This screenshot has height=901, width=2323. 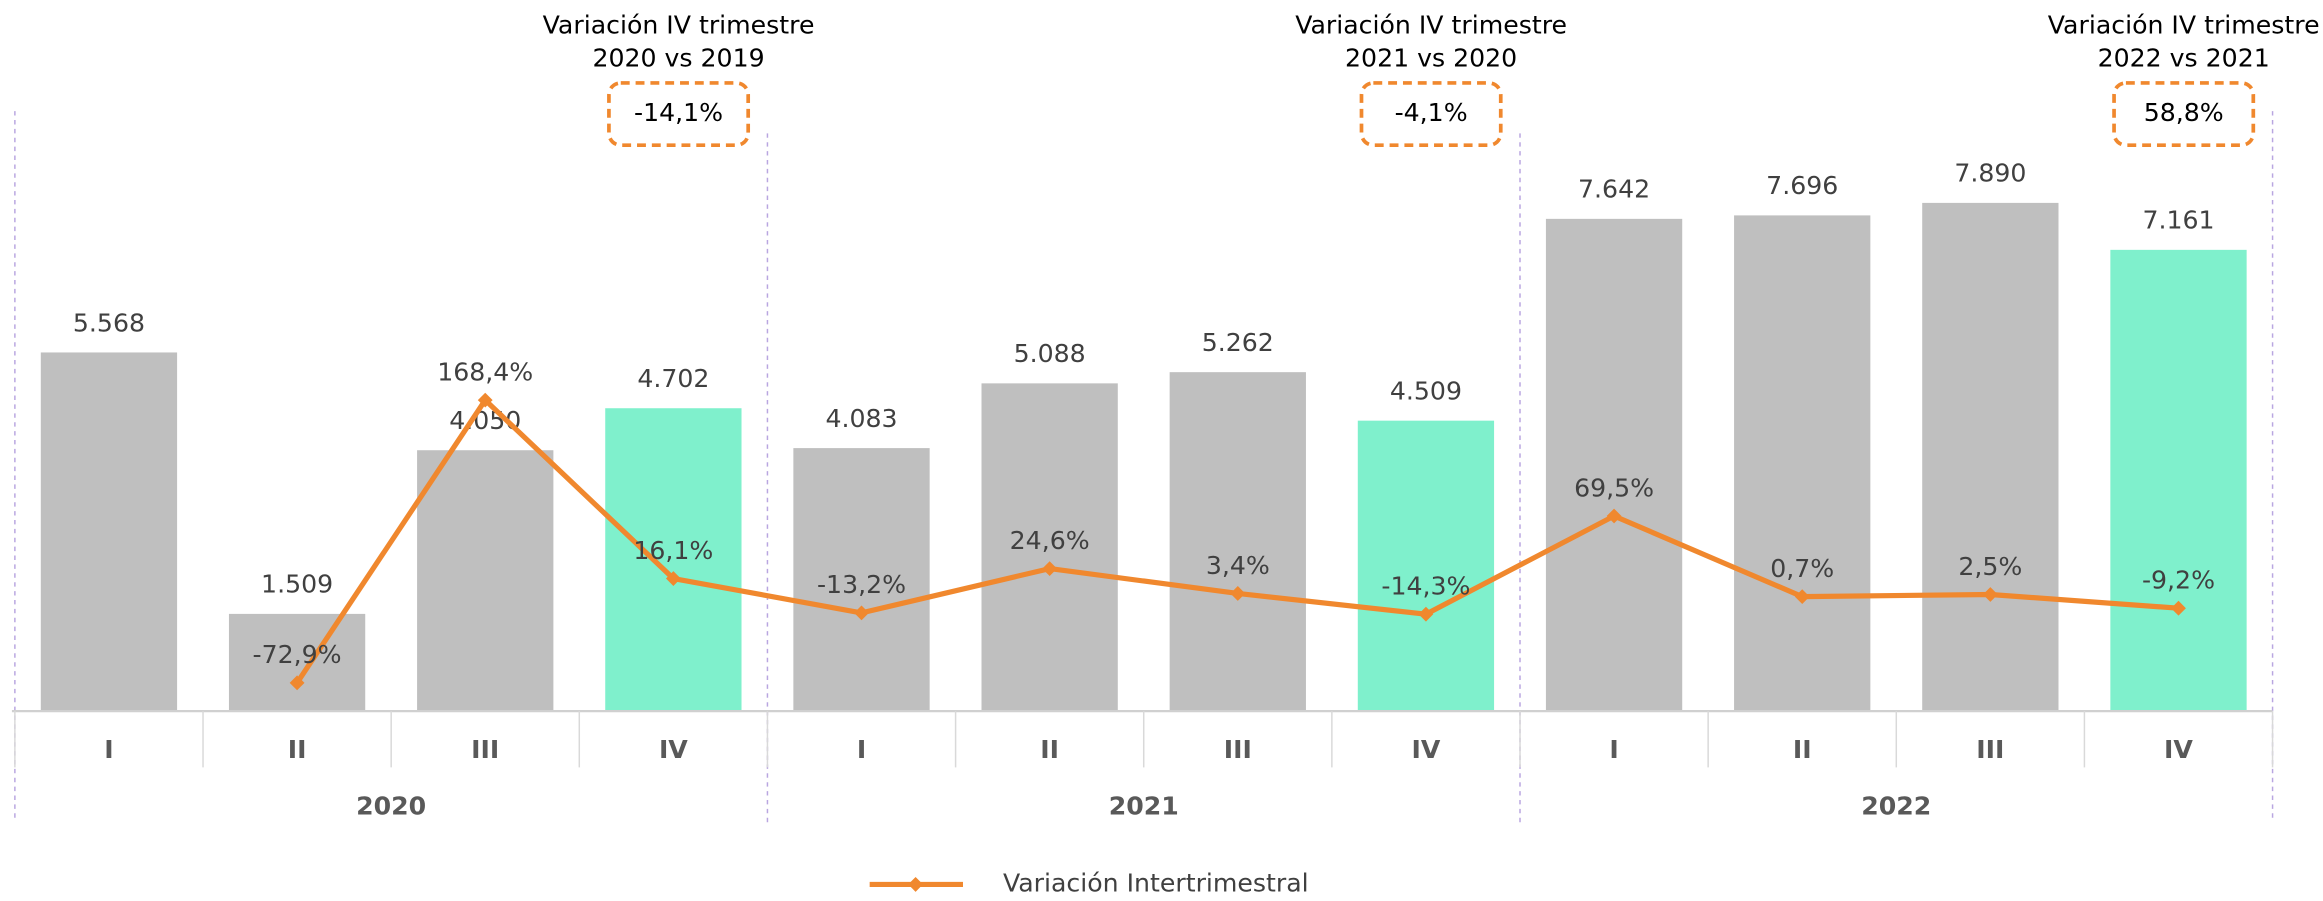 What do you see at coordinates (391, 805) in the screenshot?
I see `group-label: 2020` at bounding box center [391, 805].